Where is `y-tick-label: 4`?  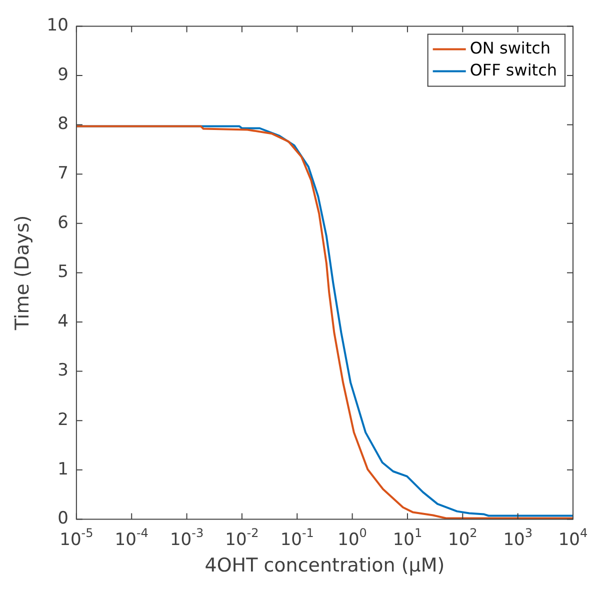 y-tick-label: 4 is located at coordinates (63, 321).